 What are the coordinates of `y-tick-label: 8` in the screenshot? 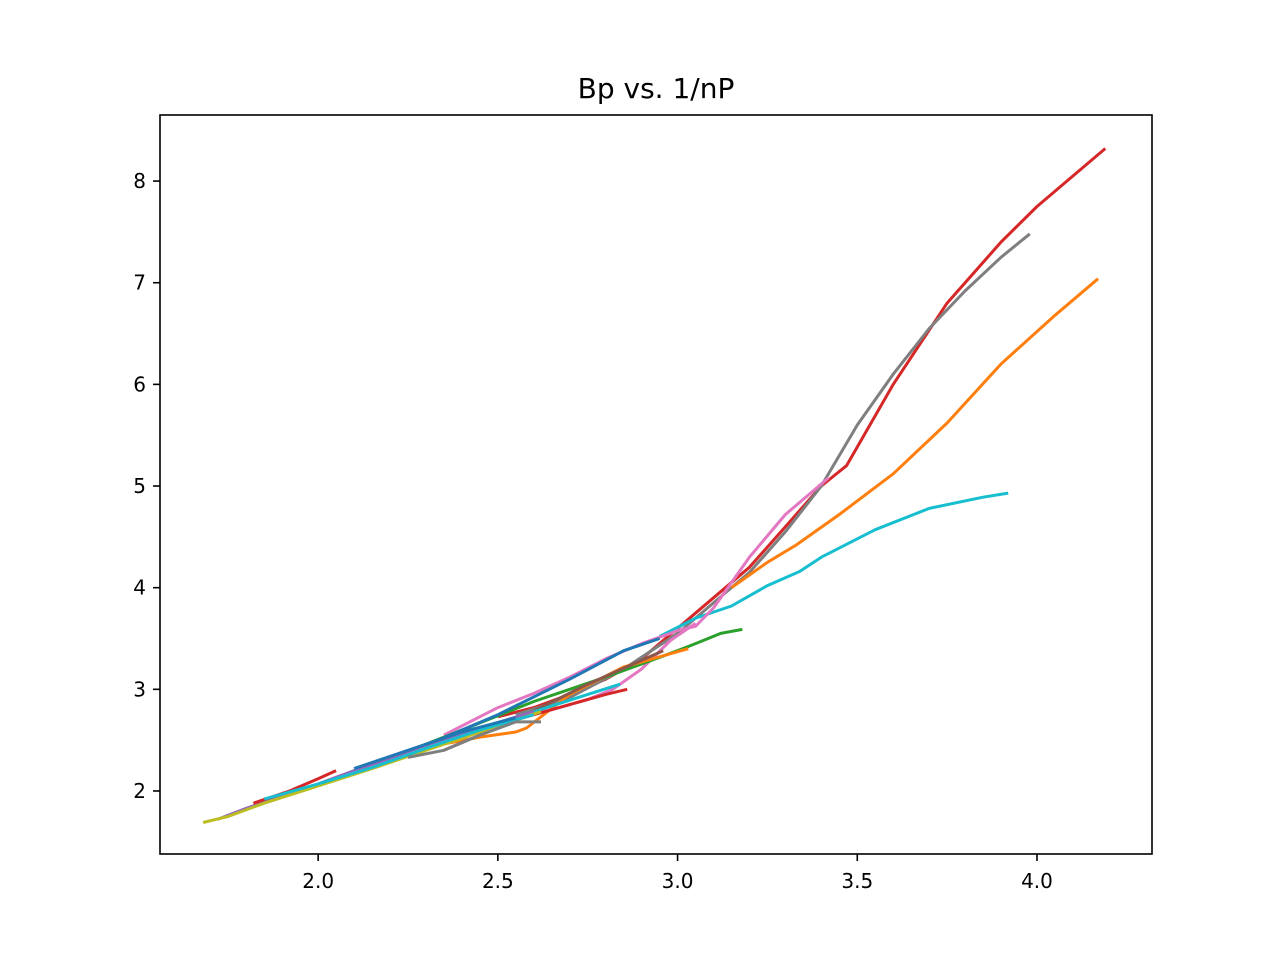 It's located at (139, 181).